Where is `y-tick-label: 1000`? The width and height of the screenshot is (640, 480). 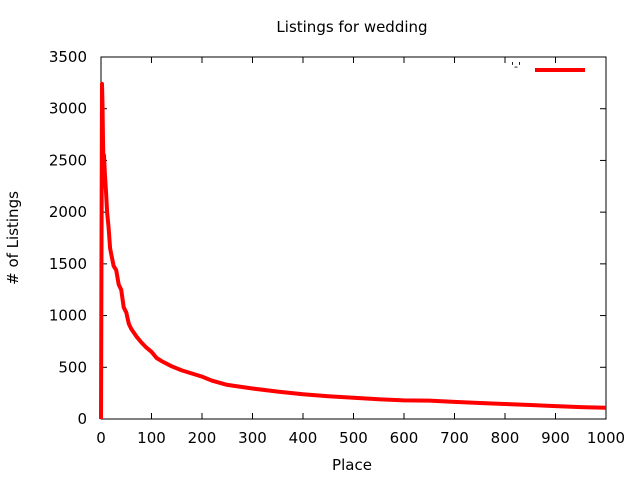
y-tick-label: 1000 is located at coordinates (68, 316).